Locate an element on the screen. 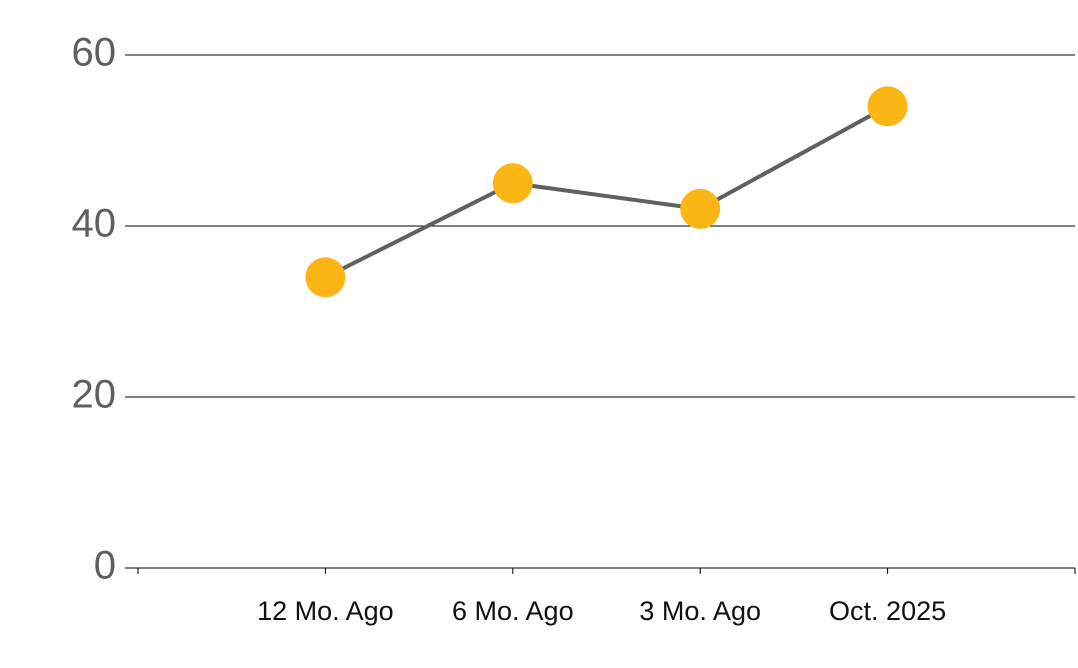 The height and width of the screenshot is (668, 1078). y-tick-label: 60 is located at coordinates (94, 53).